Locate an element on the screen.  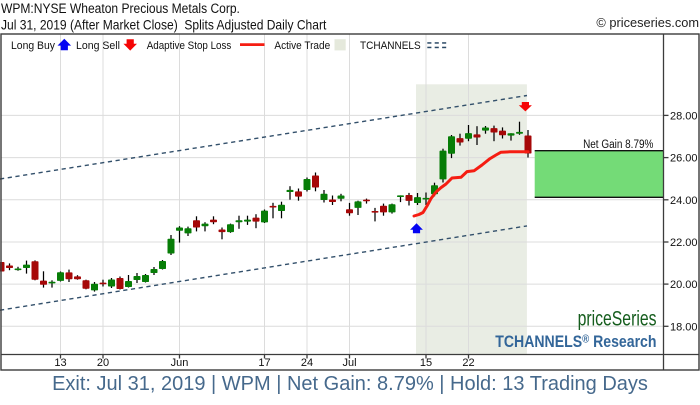
svg-text: TCHANNELS is located at coordinates (390, 46).